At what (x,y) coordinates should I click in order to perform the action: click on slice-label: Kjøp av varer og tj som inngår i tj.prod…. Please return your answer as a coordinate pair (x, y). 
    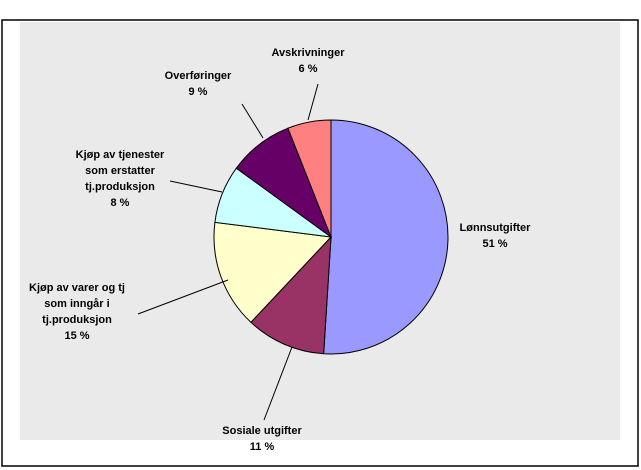
    Looking at the image, I should click on (77, 312).